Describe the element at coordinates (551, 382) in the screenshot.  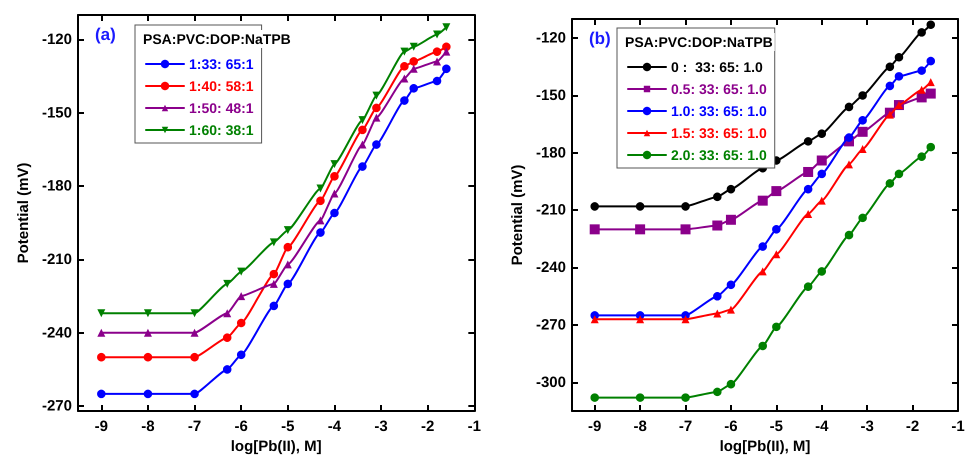
I see `y-tick-label: -300` at that location.